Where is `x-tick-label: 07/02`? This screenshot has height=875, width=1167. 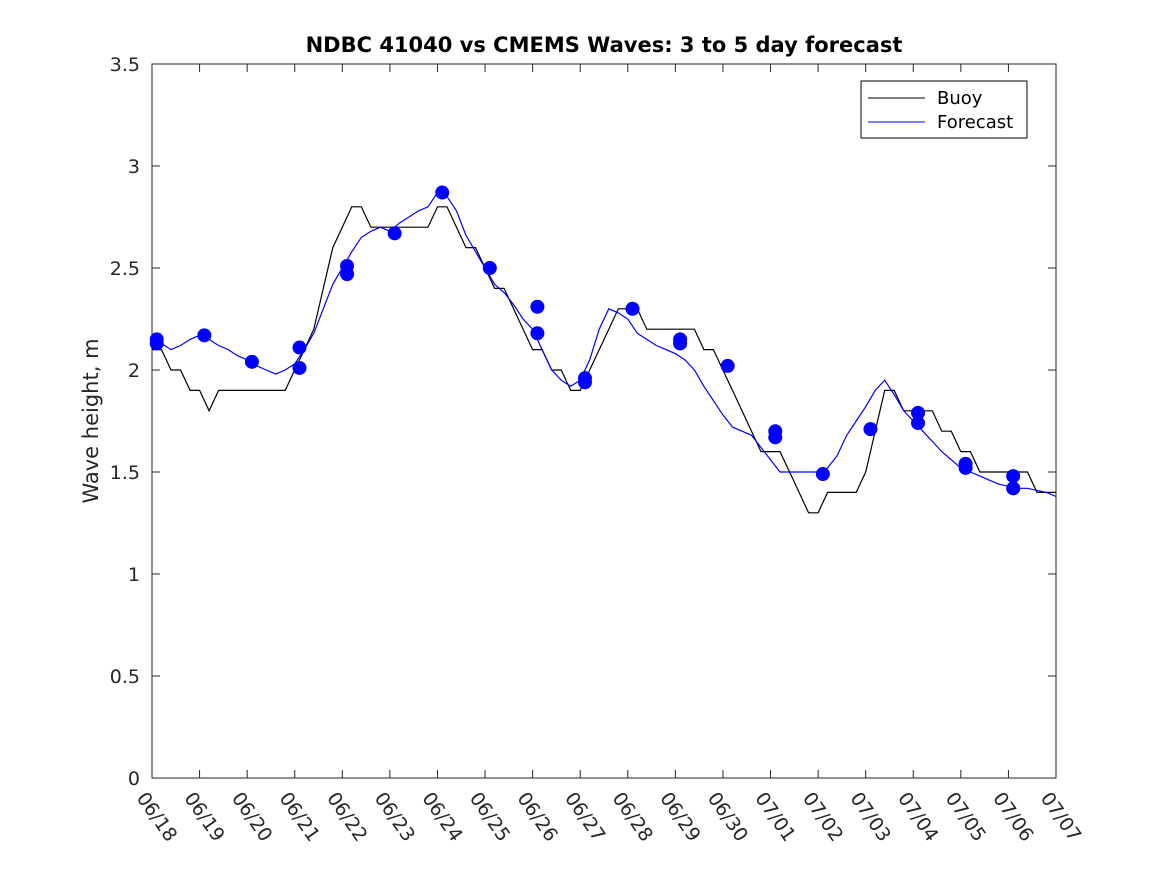 x-tick-label: 07/02 is located at coordinates (822, 816).